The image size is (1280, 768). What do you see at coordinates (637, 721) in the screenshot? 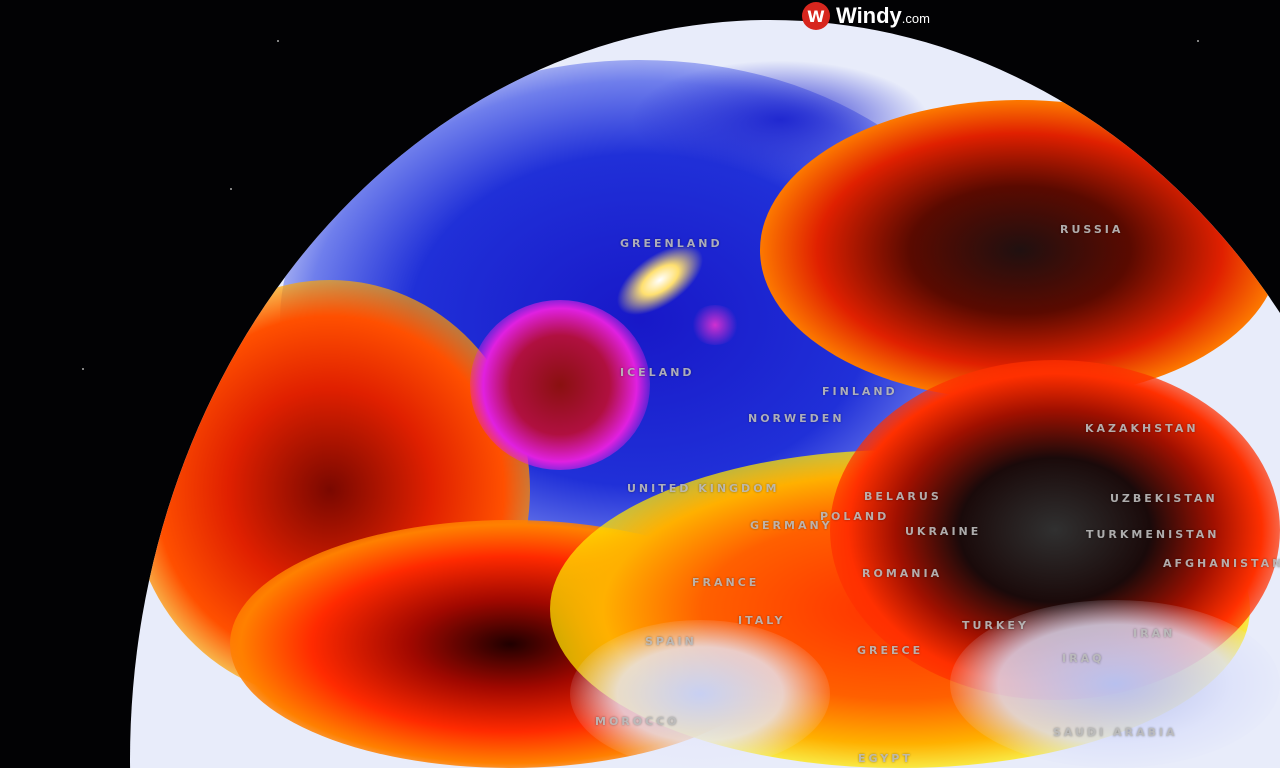
I see `country-label: MOROCCO` at bounding box center [637, 721].